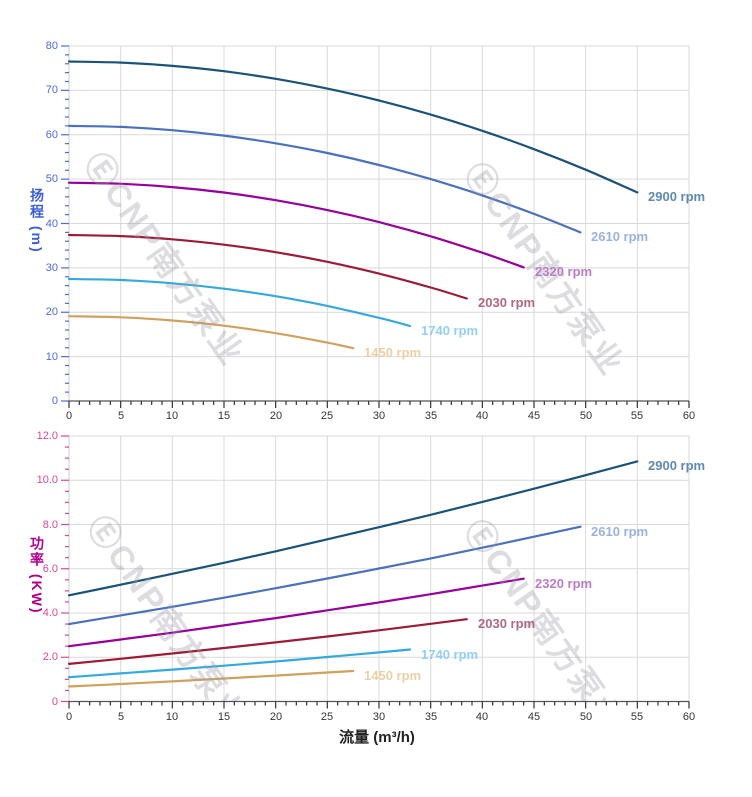  What do you see at coordinates (50, 657) in the screenshot?
I see `y-tick-label: 2.0` at bounding box center [50, 657].